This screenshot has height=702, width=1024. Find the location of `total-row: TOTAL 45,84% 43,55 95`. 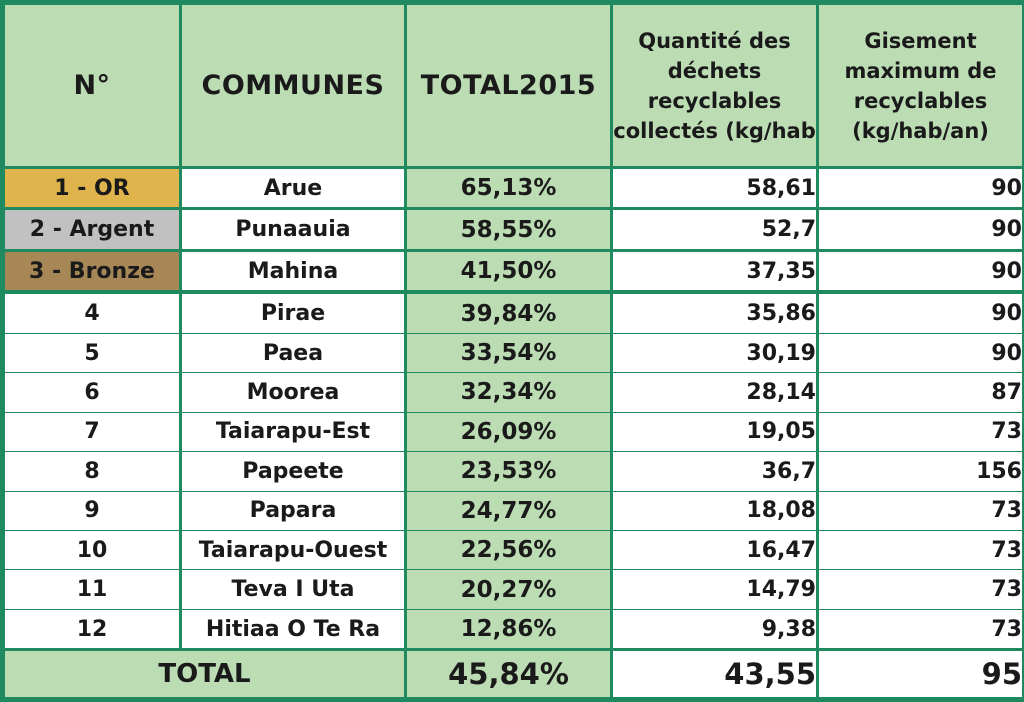

total-row: TOTAL 45,84% 43,55 95 is located at coordinates (513, 674).